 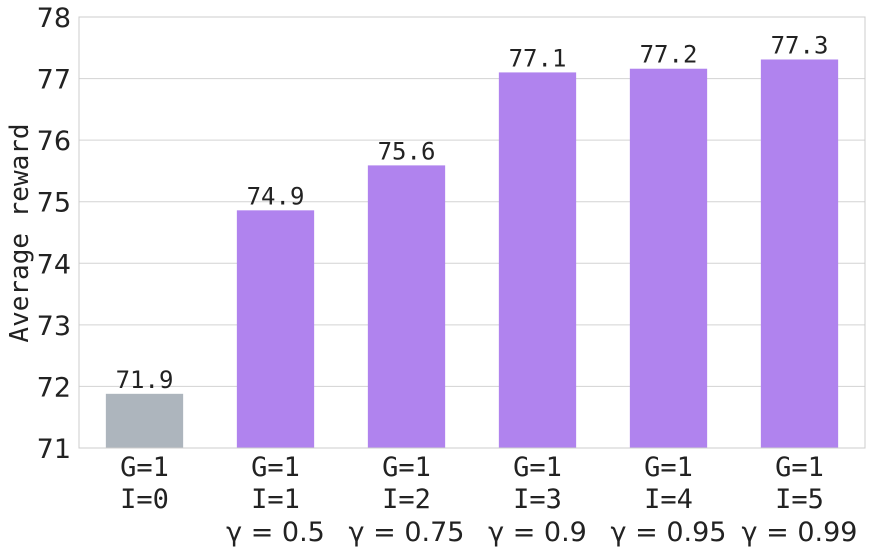 I want to click on bar-value-label: 75.6, so click(x=407, y=151).